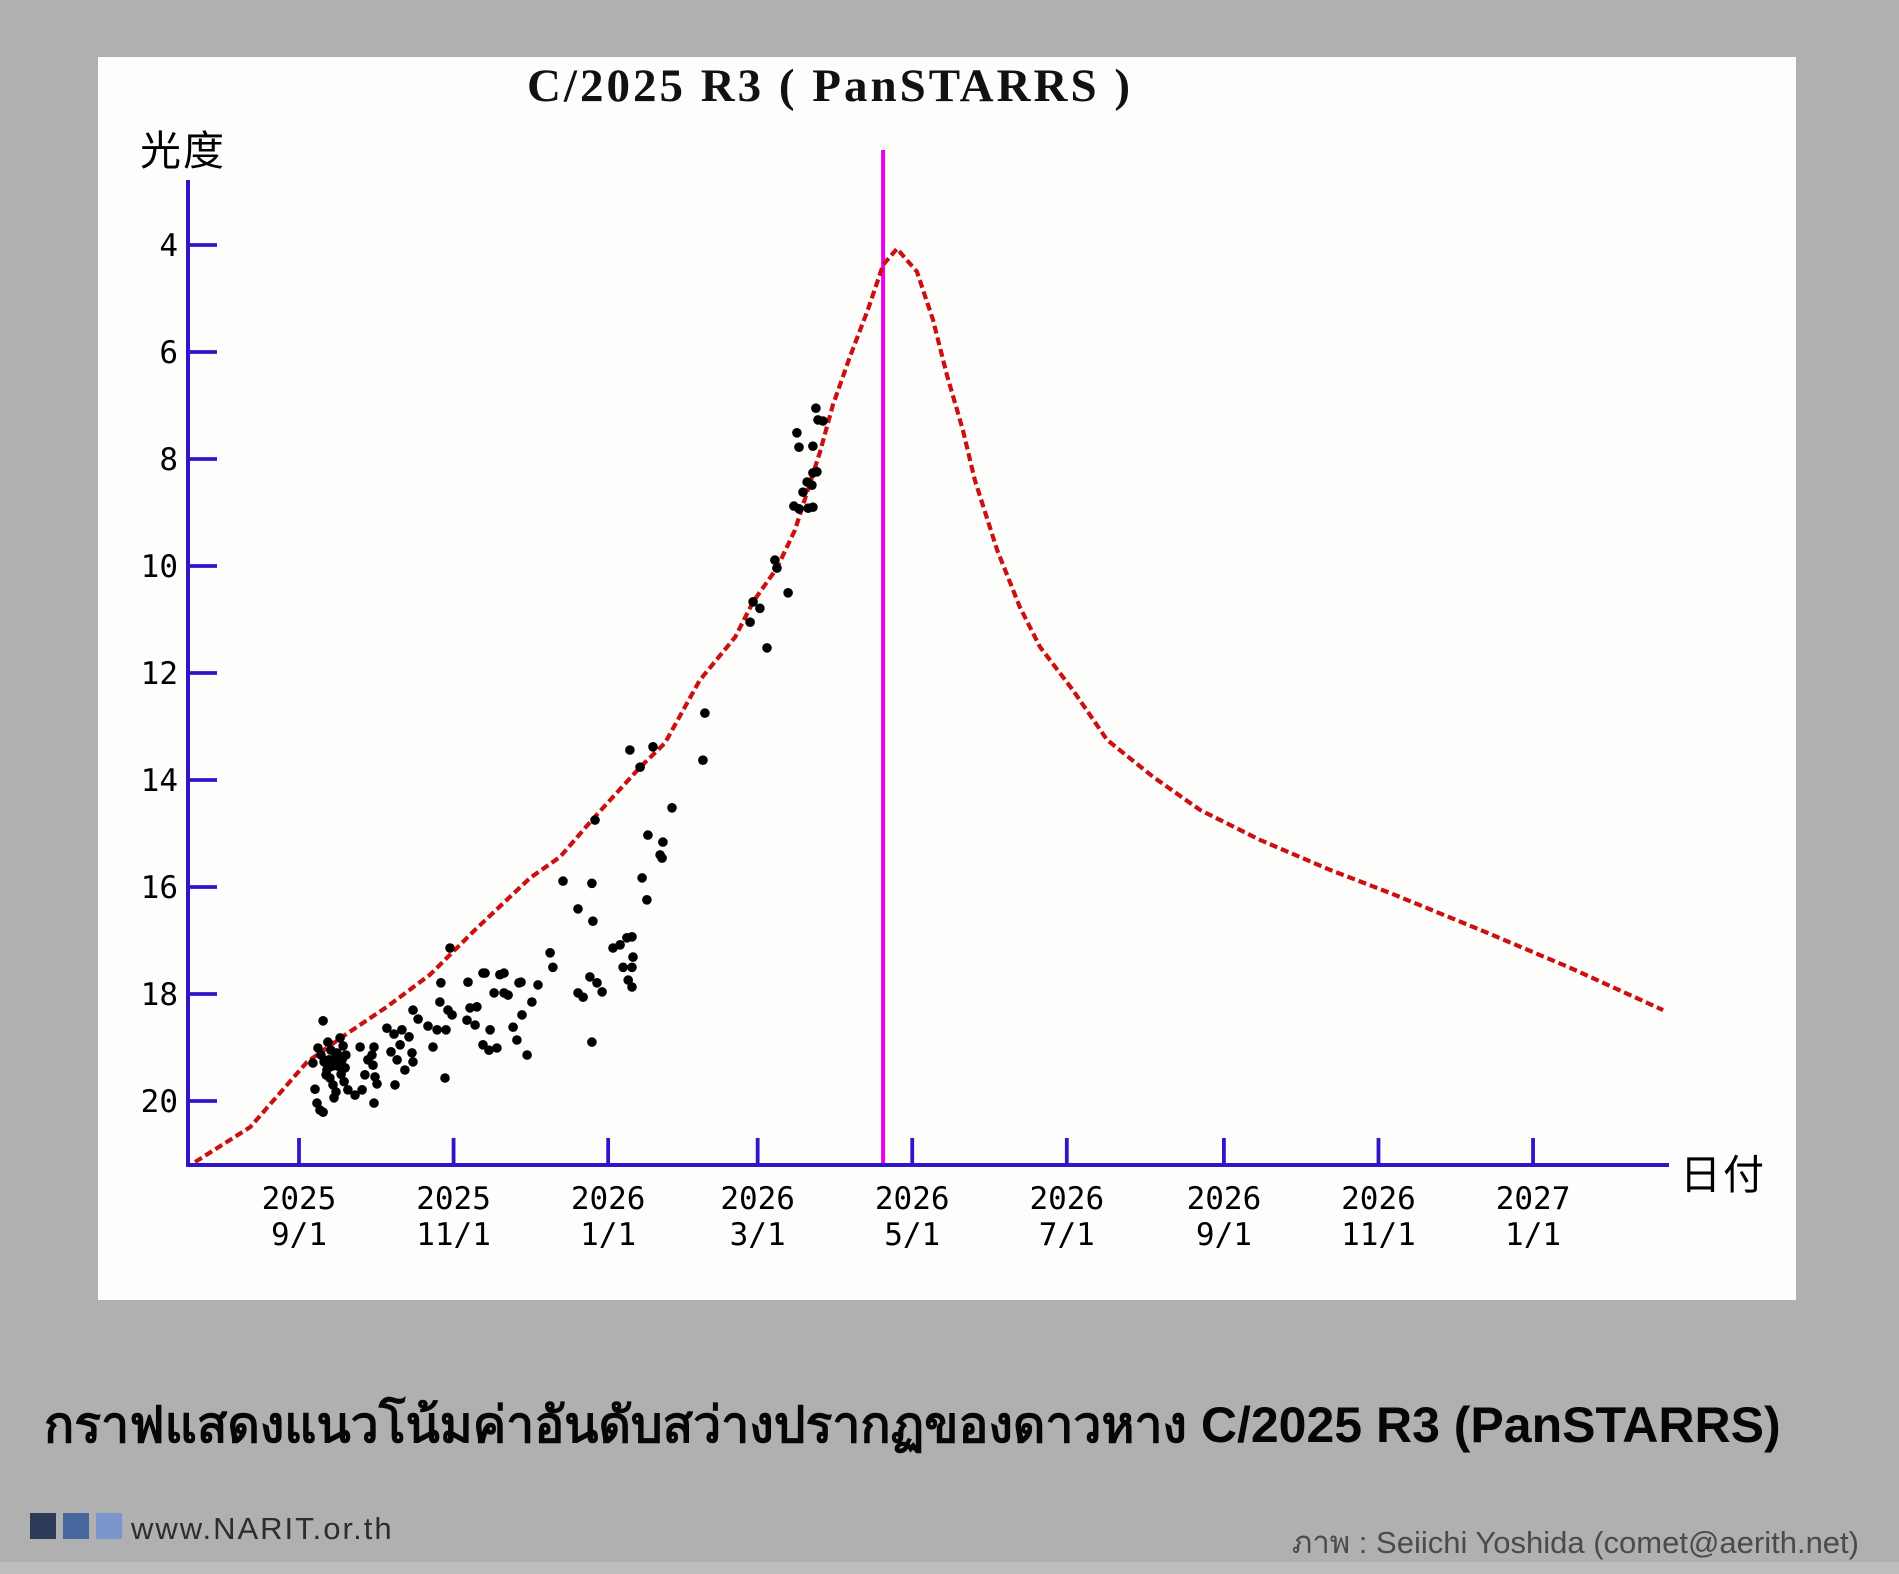 This screenshot has height=1574, width=1899. I want to click on narit-logo-icon, so click(76, 1526).